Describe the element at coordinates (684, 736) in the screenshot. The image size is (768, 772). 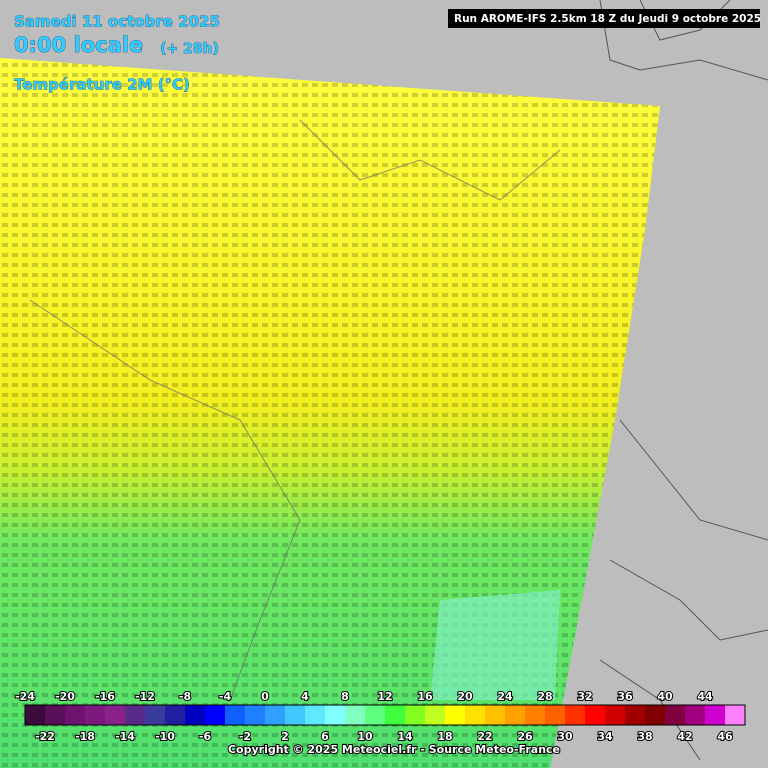
I see `legend-label: 42` at that location.